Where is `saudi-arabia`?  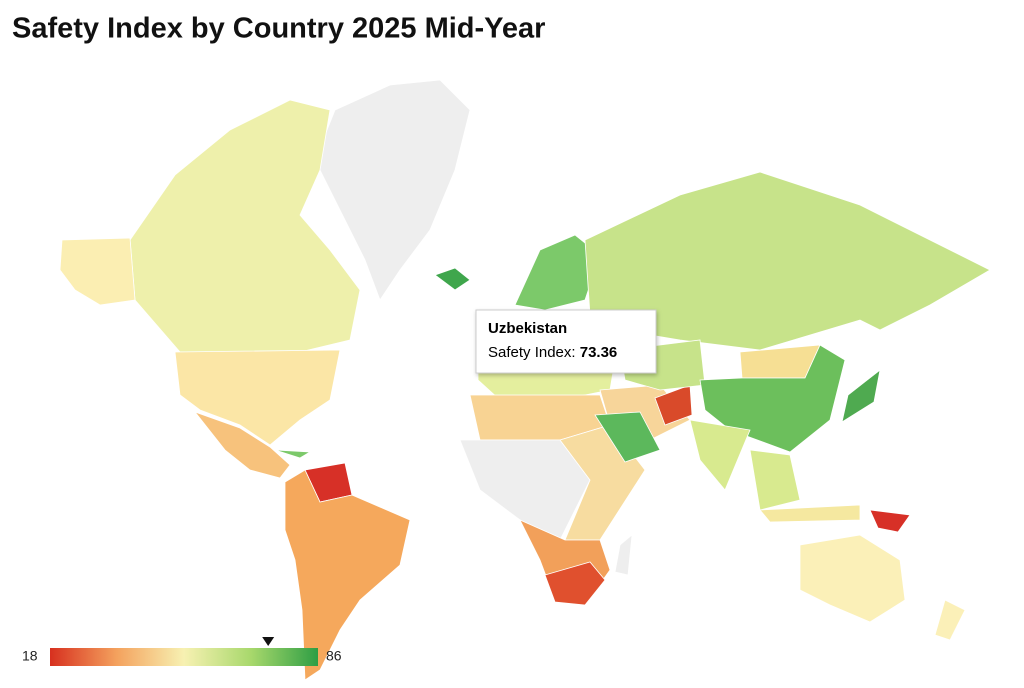 saudi-arabia is located at coordinates (627, 437).